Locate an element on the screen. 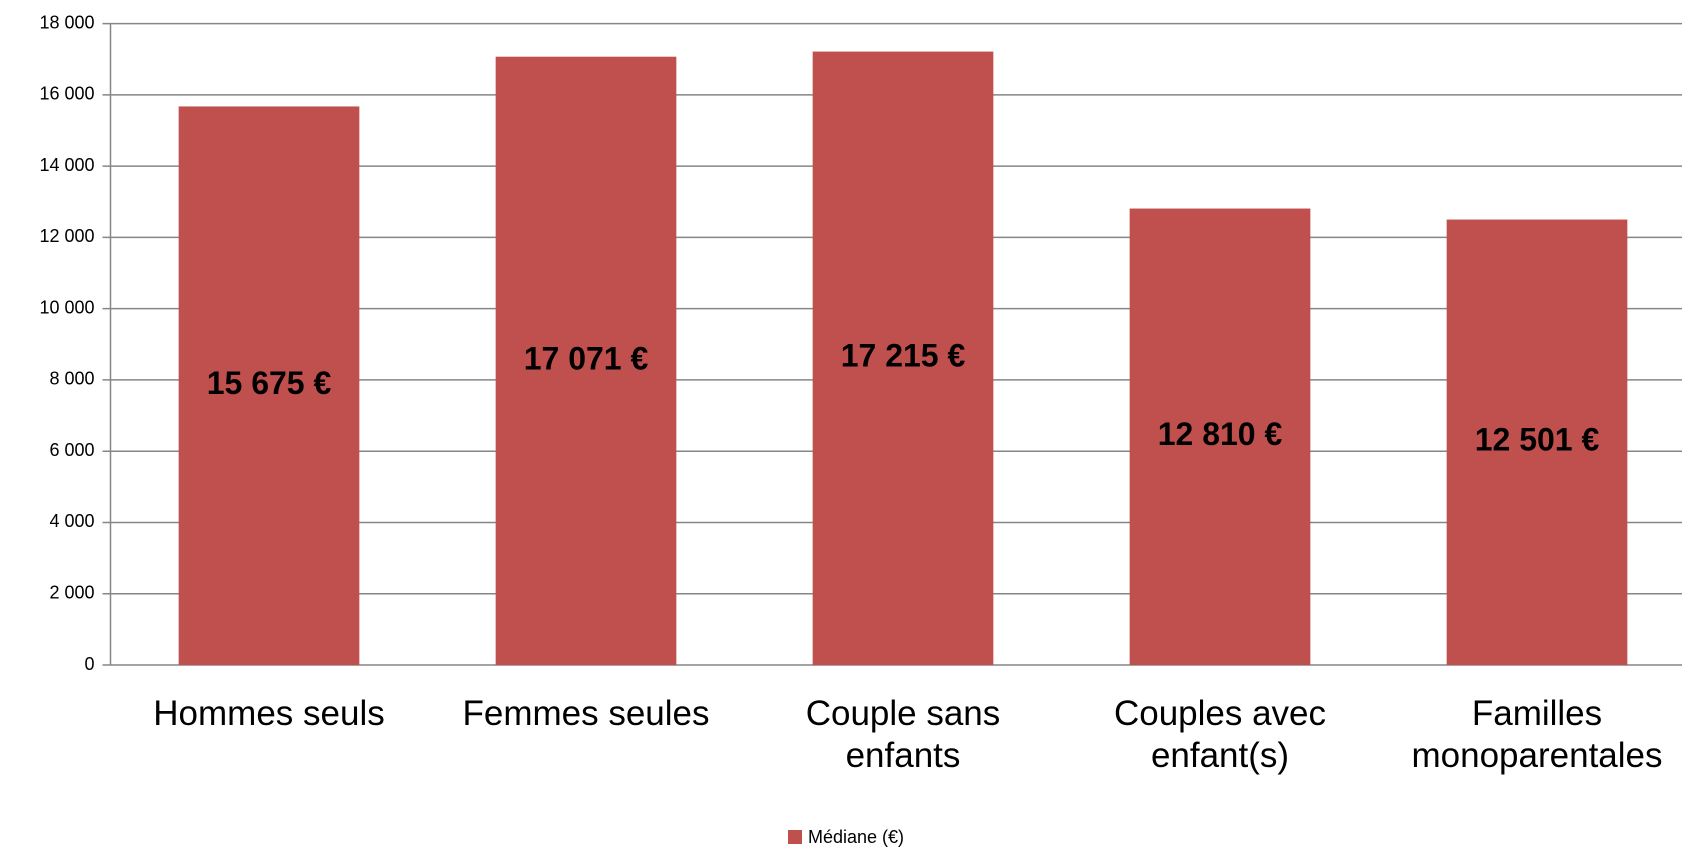 Image resolution: width=1682 pixels, height=849 pixels. x-tick-label: Couples avec enfant(s) is located at coordinates (1220, 734).